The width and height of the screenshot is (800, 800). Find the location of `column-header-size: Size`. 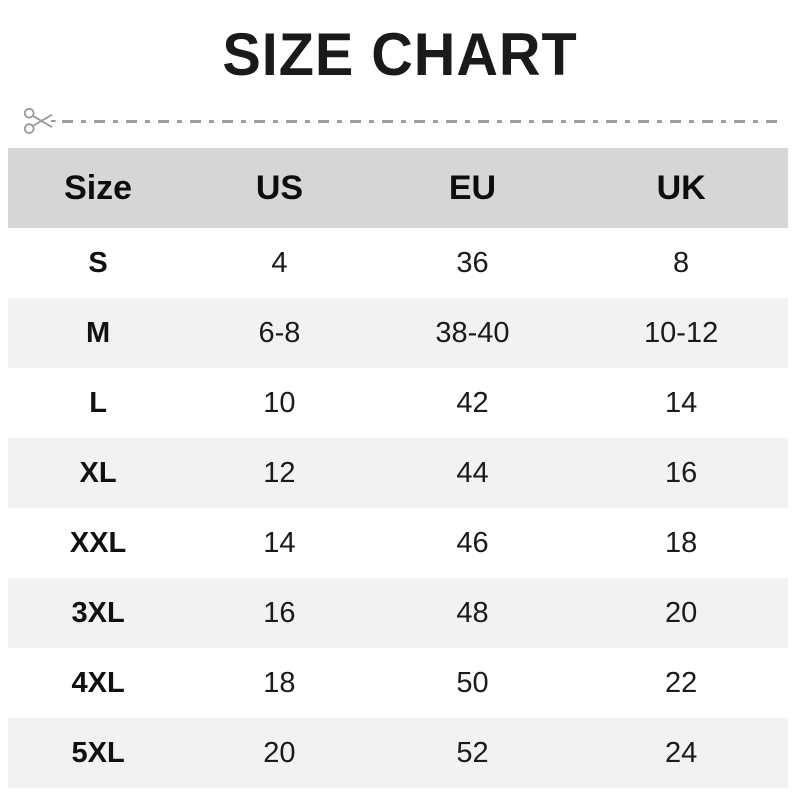

column-header-size: Size is located at coordinates (98, 187).